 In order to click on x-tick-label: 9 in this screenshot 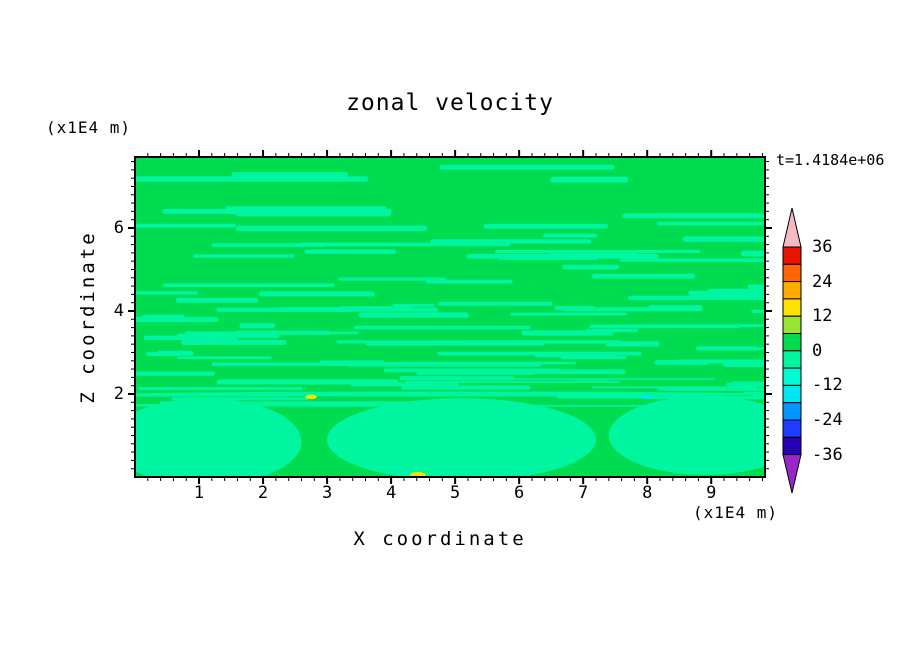, I will do `click(711, 493)`.